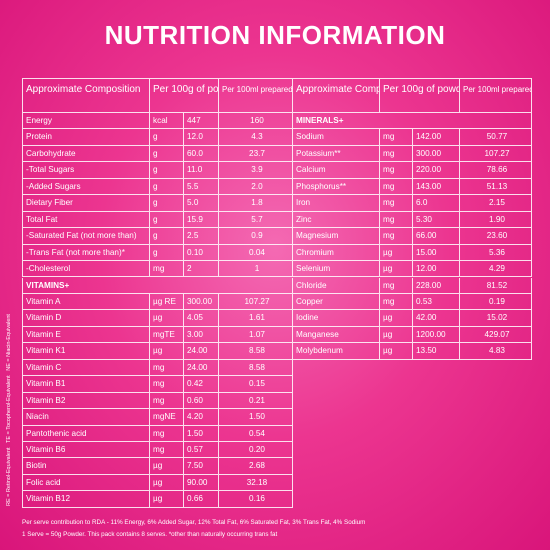  Describe the element at coordinates (436, 302) in the screenshot. I see `per-100g: 0.53` at that location.